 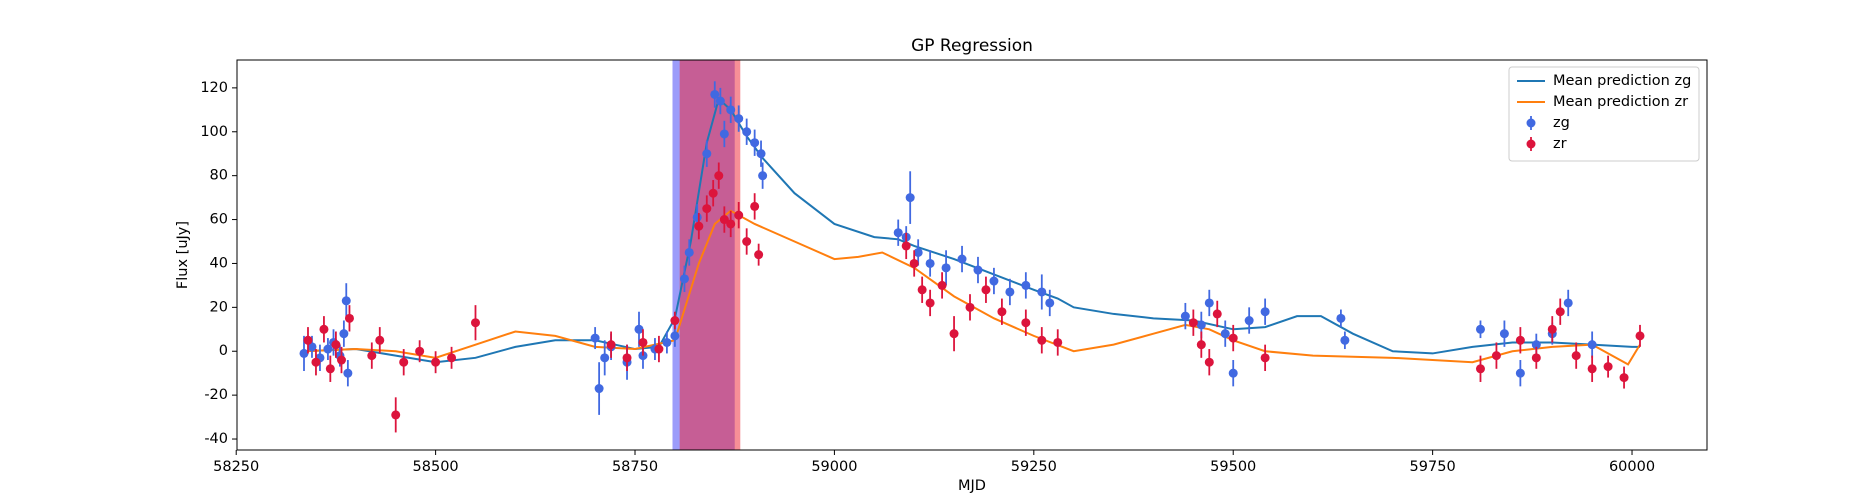 What do you see at coordinates (223, 351) in the screenshot?
I see `y-tick-label: 0` at bounding box center [223, 351].